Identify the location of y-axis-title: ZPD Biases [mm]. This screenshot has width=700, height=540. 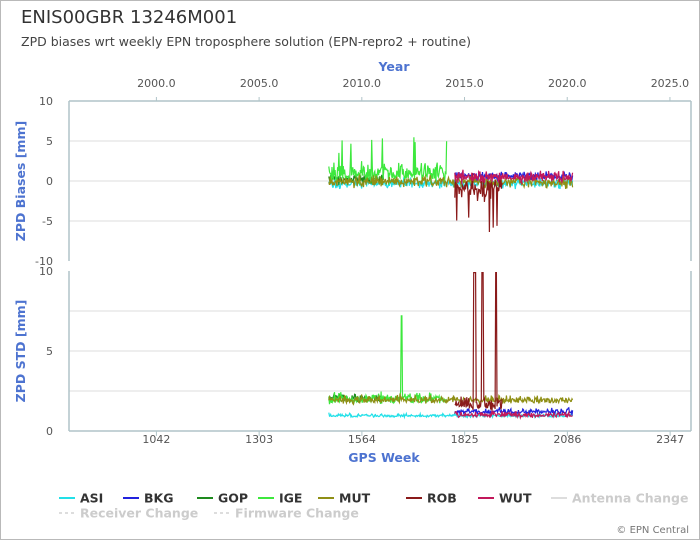
(20, 181).